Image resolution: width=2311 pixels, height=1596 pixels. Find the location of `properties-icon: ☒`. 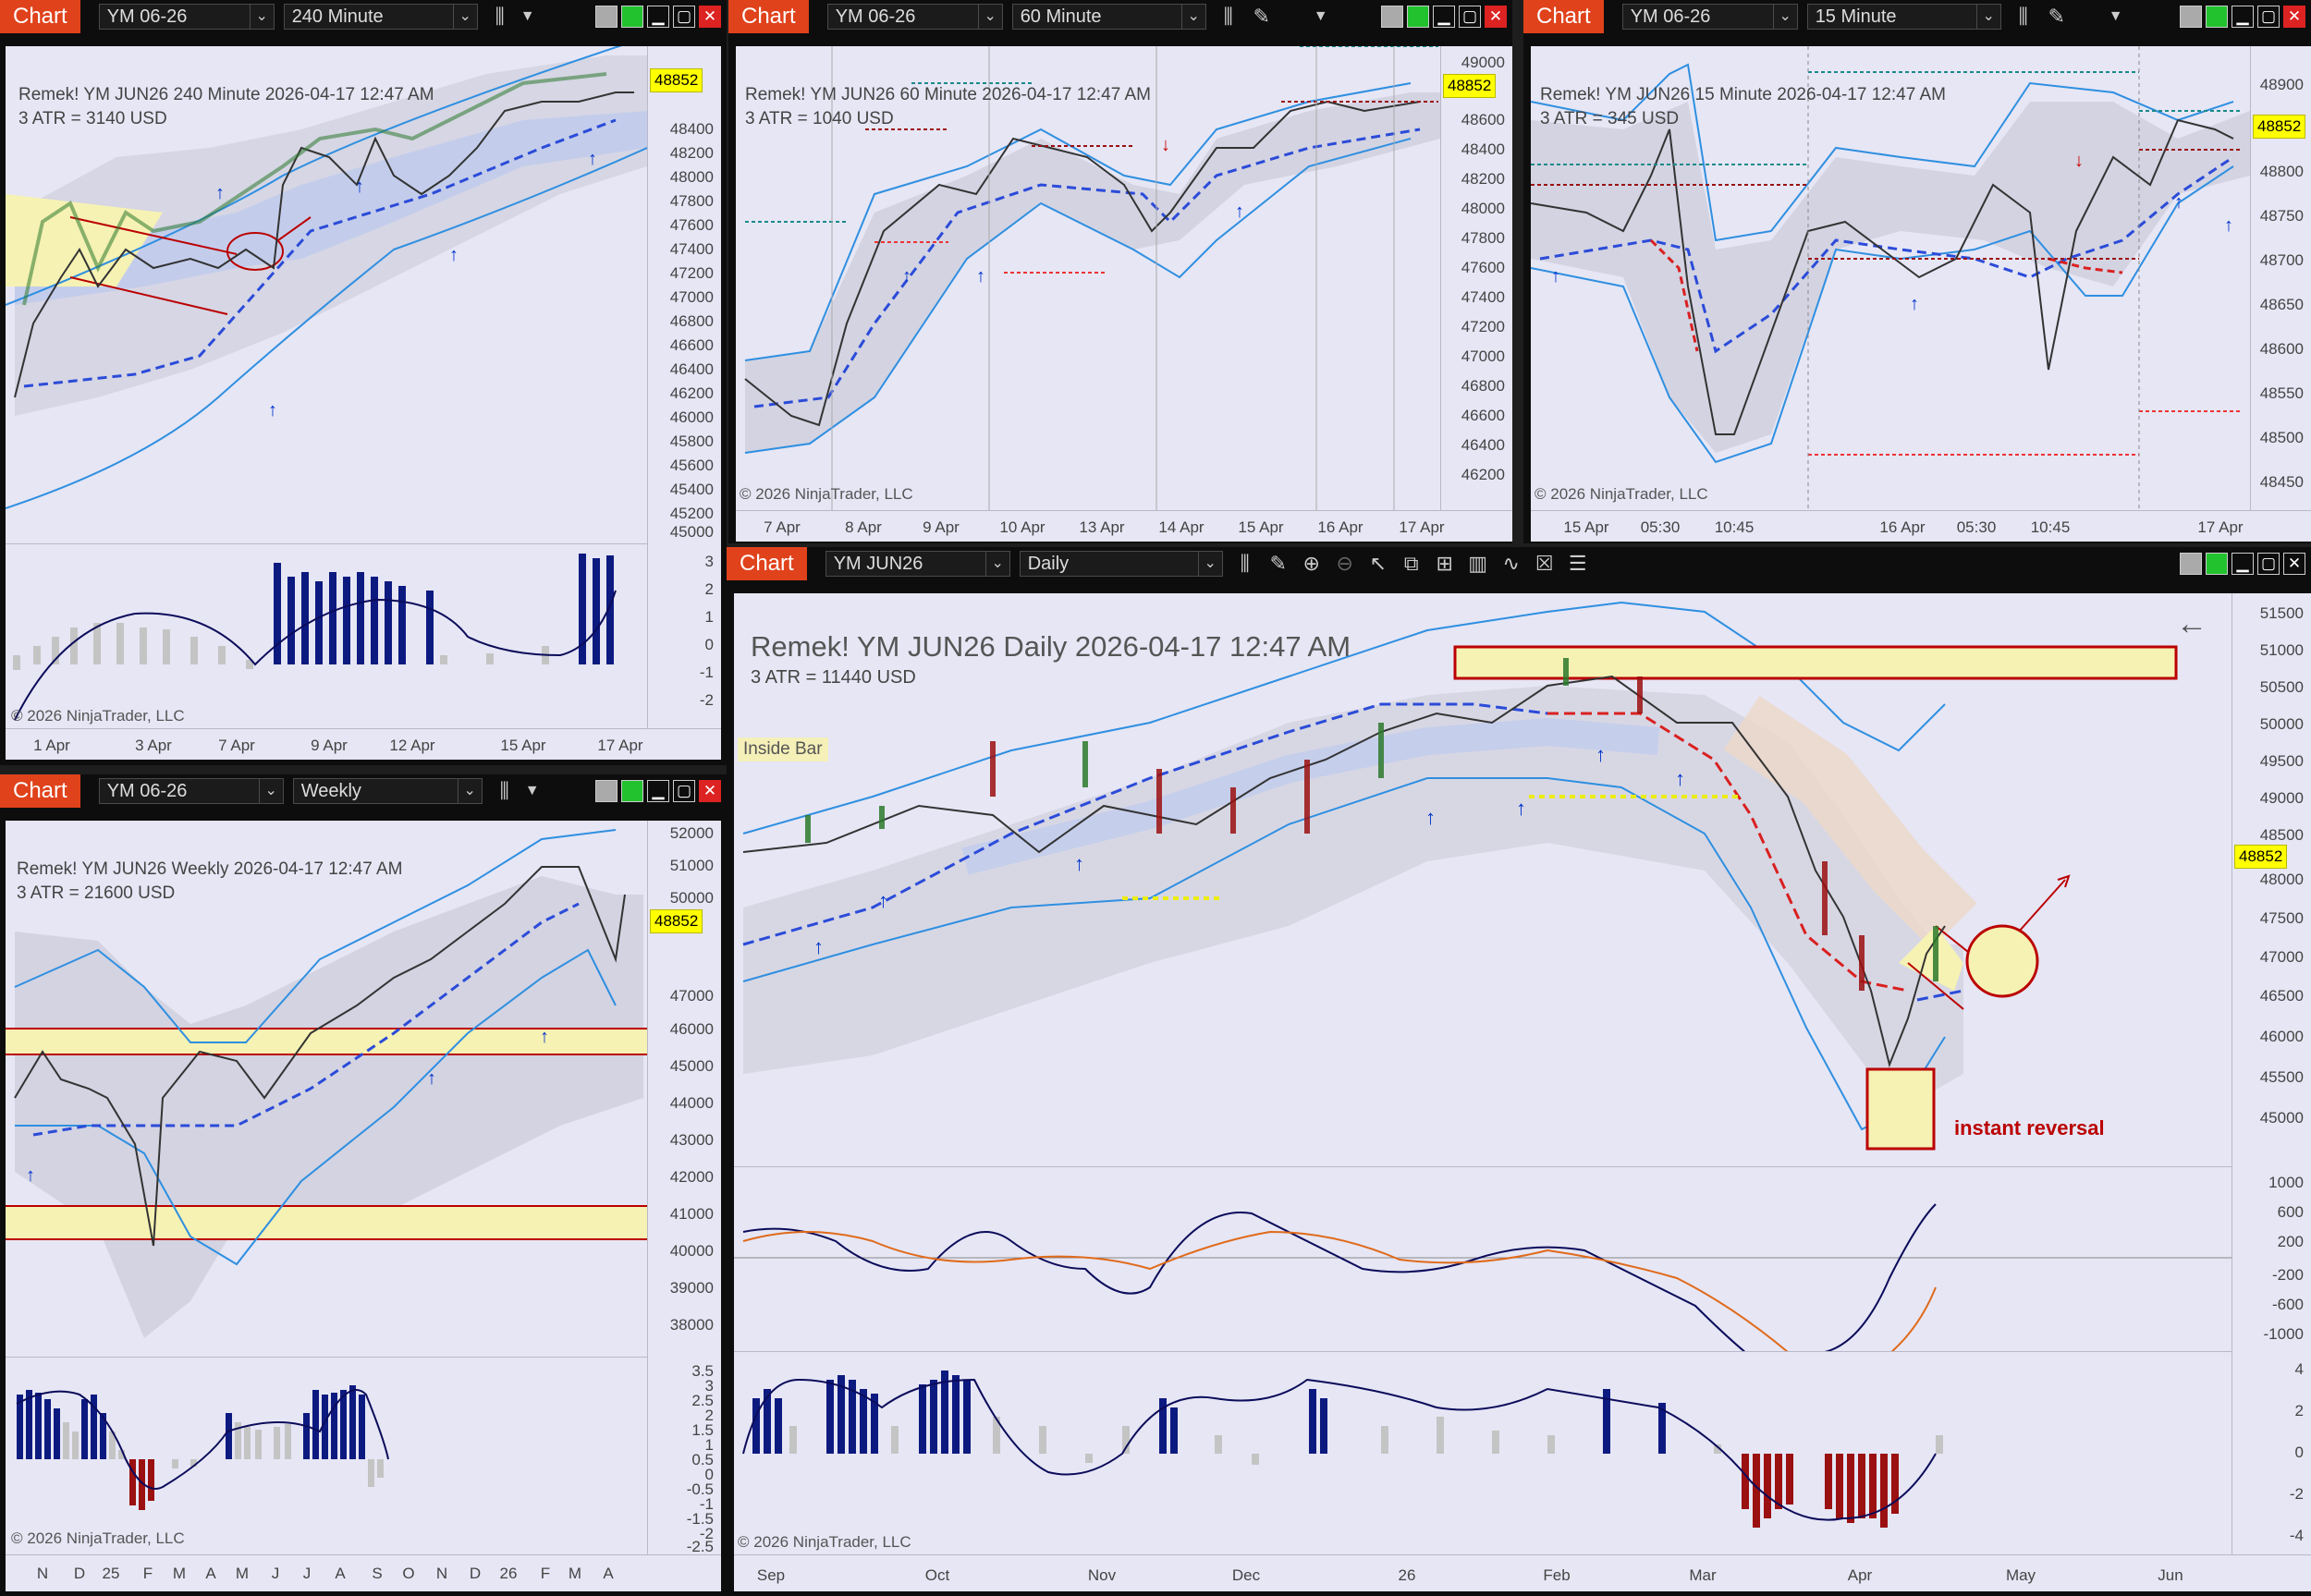

properties-icon: ☒ is located at coordinates (1544, 563).